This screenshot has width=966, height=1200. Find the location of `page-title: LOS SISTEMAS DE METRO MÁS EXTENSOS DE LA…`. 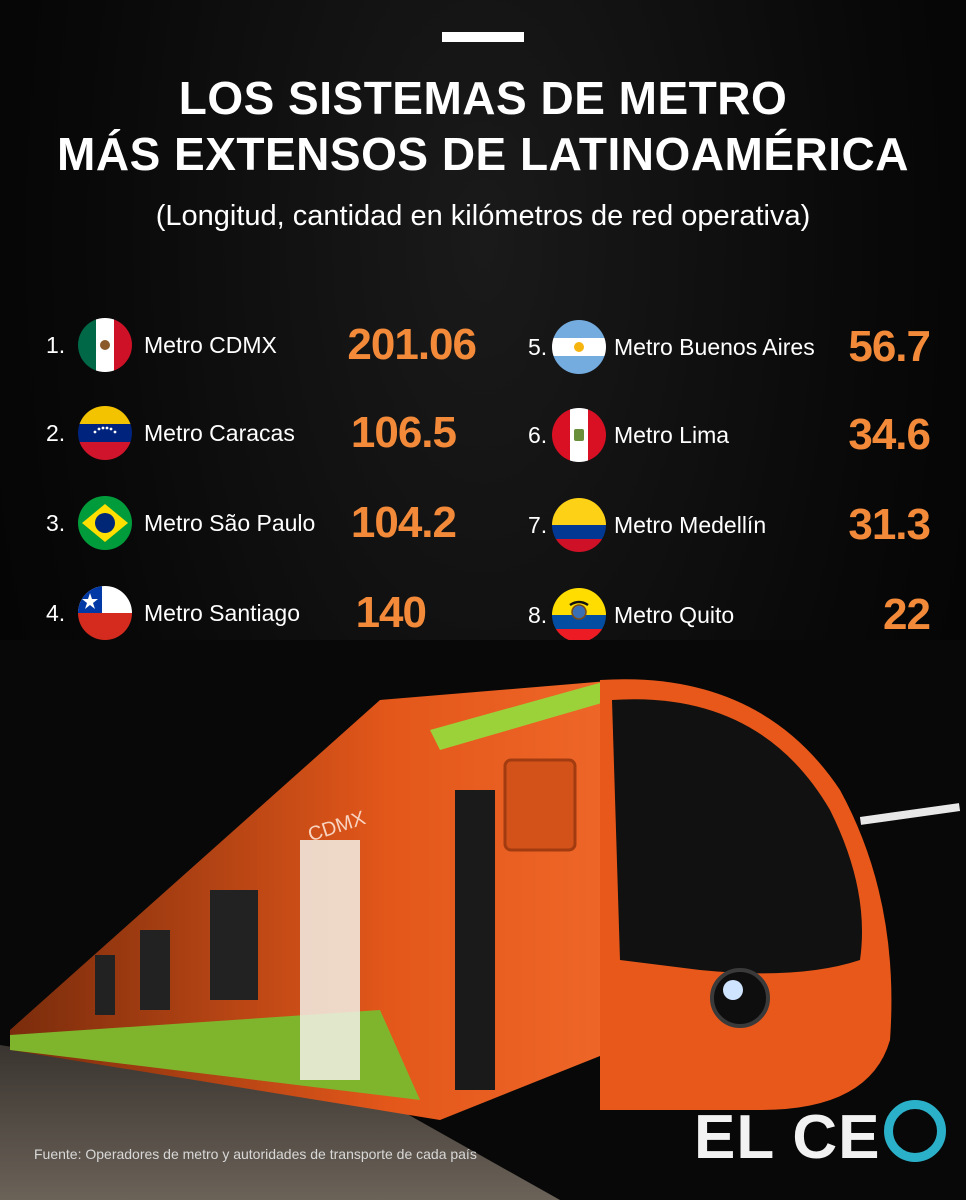

page-title: LOS SISTEMAS DE METRO MÁS EXTENSOS DE LA… is located at coordinates (483, 126).